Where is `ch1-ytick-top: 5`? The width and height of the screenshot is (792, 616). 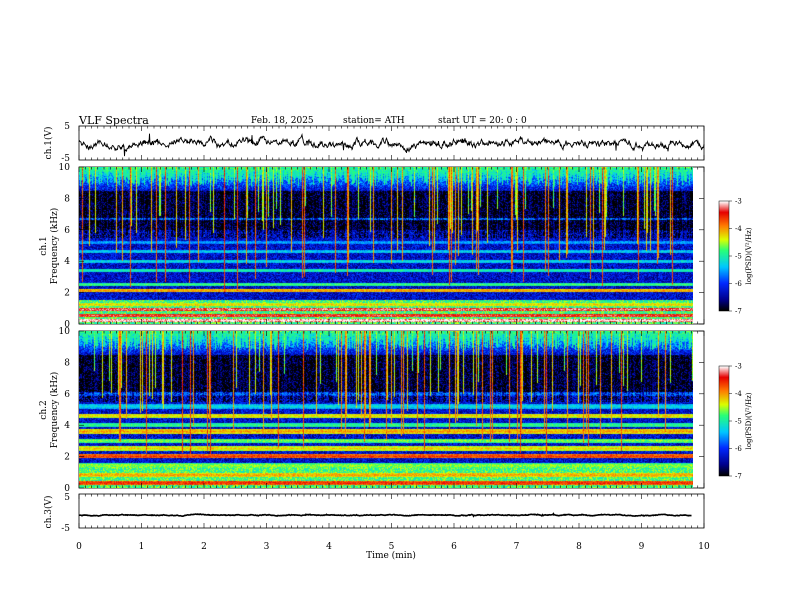 ch1-ytick-top: 5 is located at coordinates (67, 127).